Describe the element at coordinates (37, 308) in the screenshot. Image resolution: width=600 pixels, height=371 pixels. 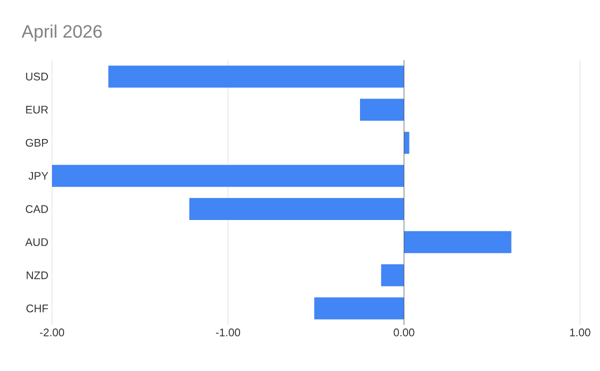
I see `y-tick-label: CHF` at that location.